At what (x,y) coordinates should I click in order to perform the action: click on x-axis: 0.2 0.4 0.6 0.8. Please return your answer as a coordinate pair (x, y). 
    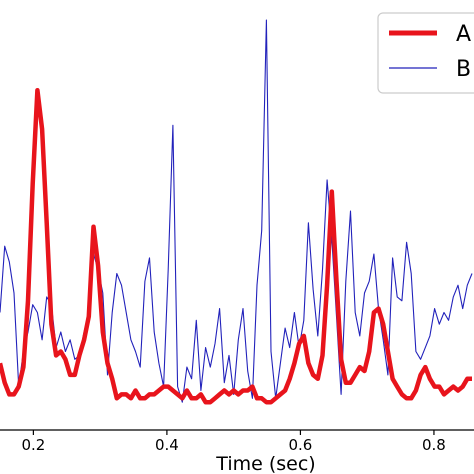
    Looking at the image, I should click on (237, 441).